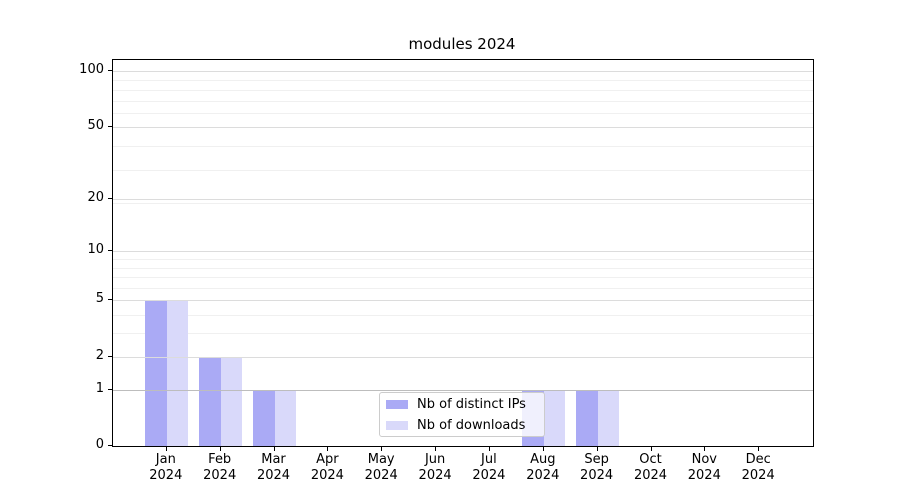  What do you see at coordinates (471, 404) in the screenshot?
I see `legend-label-distinct-ips: Nb of distinct IPs` at bounding box center [471, 404].